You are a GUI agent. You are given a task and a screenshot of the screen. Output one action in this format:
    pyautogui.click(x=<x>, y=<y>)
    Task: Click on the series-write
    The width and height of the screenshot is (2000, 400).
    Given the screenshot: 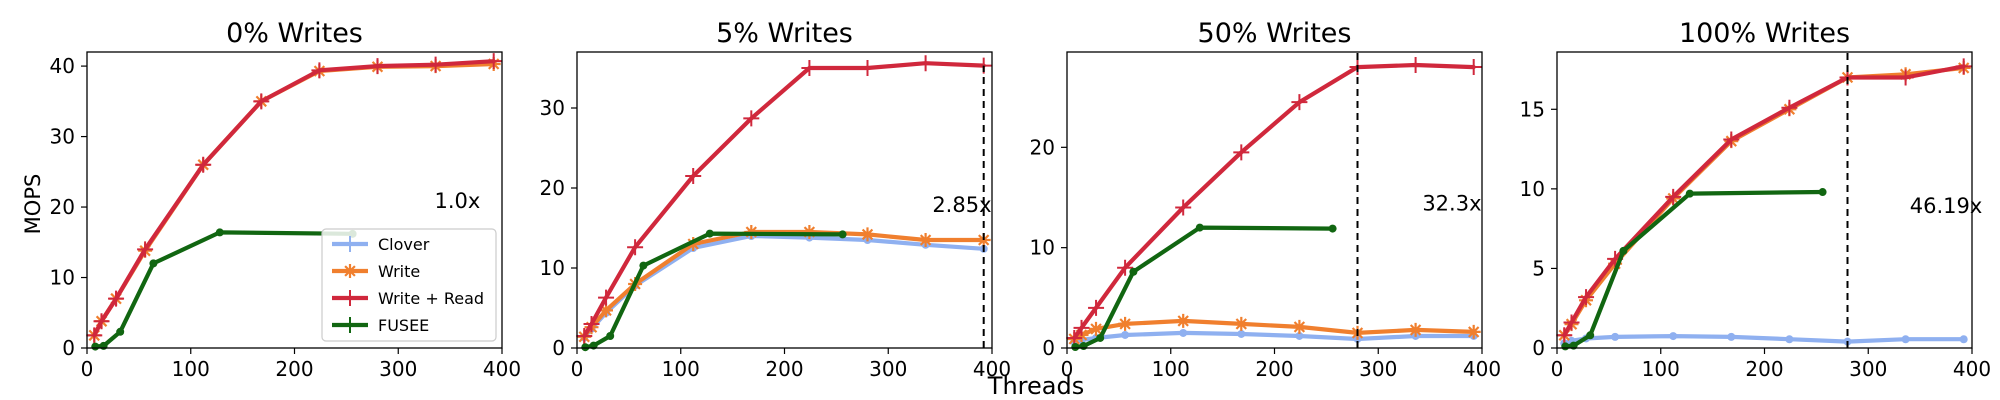 What is the action you would take?
    pyautogui.click(x=1274, y=329)
    